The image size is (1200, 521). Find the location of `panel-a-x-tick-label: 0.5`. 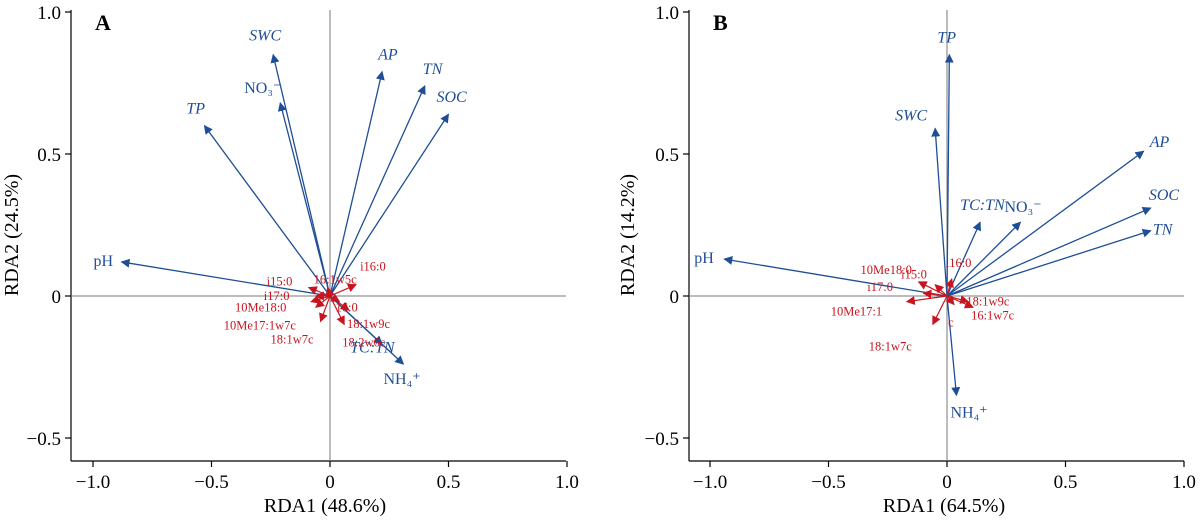

panel-a-x-tick-label: 0.5 is located at coordinates (449, 482).